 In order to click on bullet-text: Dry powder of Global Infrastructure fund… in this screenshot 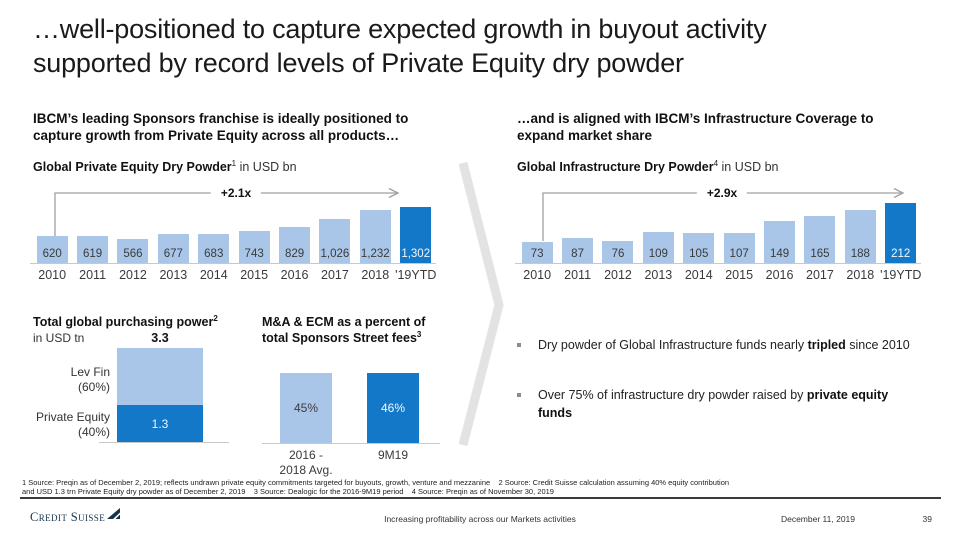, I will do `click(724, 345)`.